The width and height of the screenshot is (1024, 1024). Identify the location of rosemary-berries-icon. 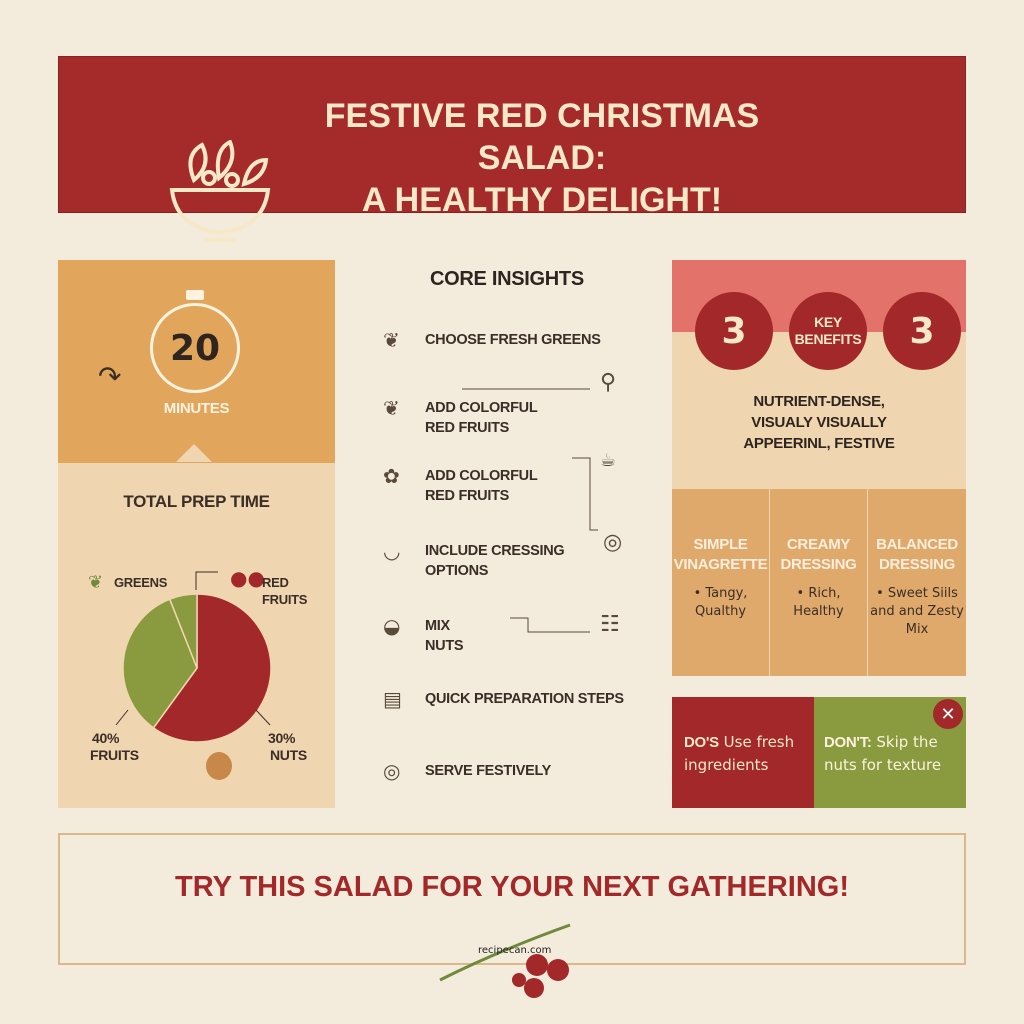
(505, 960).